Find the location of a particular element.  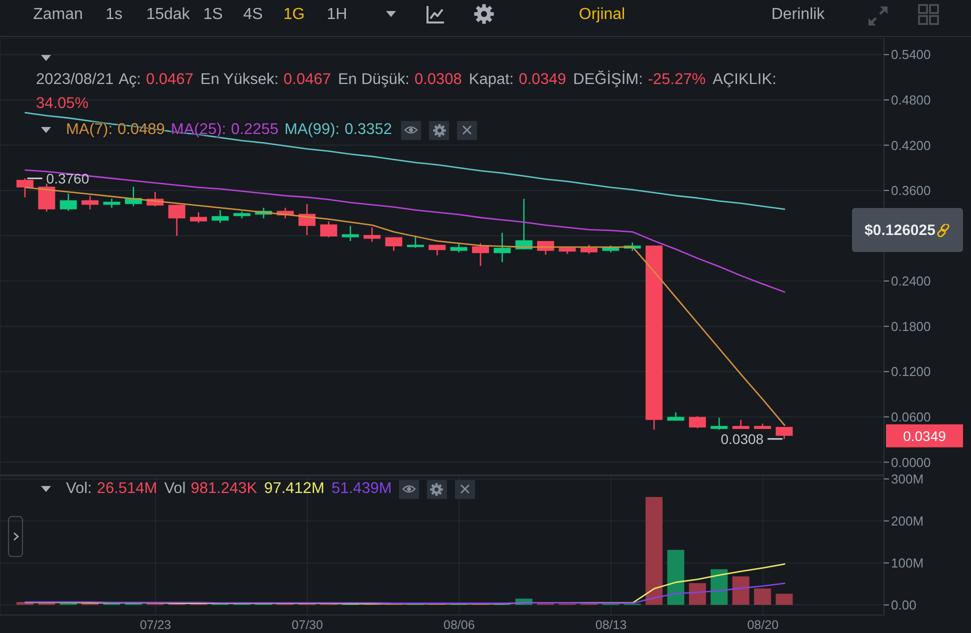

annotation: 2023/08/21 is located at coordinates (75, 80).